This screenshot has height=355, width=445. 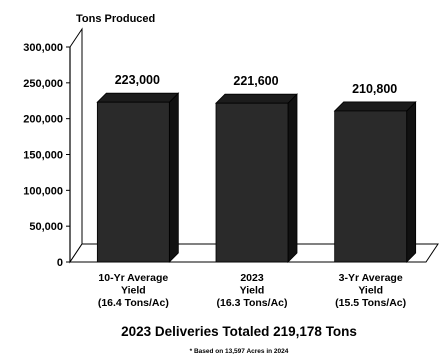 What do you see at coordinates (43, 48) in the screenshot?
I see `y-tick-label: 300,000` at bounding box center [43, 48].